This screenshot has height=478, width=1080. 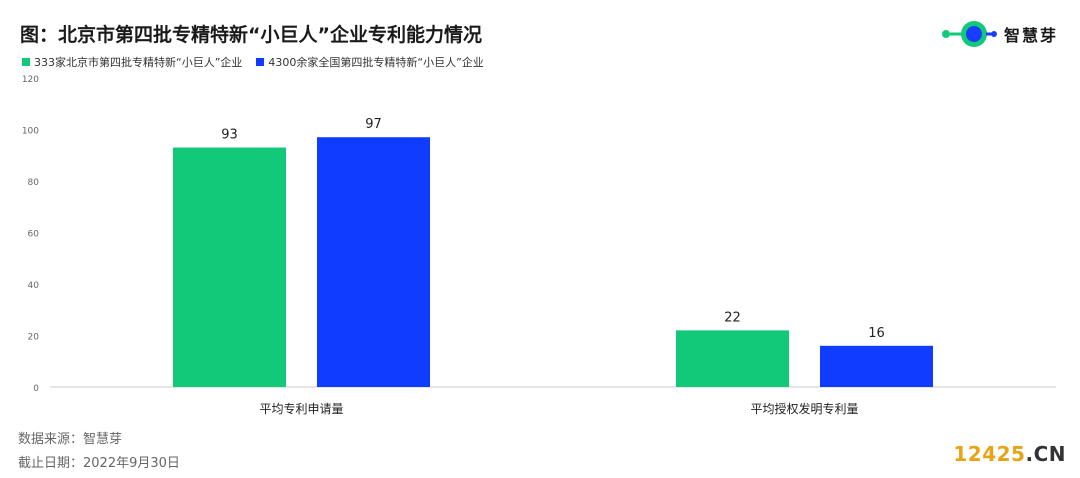 I want to click on legend-swatch-blue, so click(x=260, y=62).